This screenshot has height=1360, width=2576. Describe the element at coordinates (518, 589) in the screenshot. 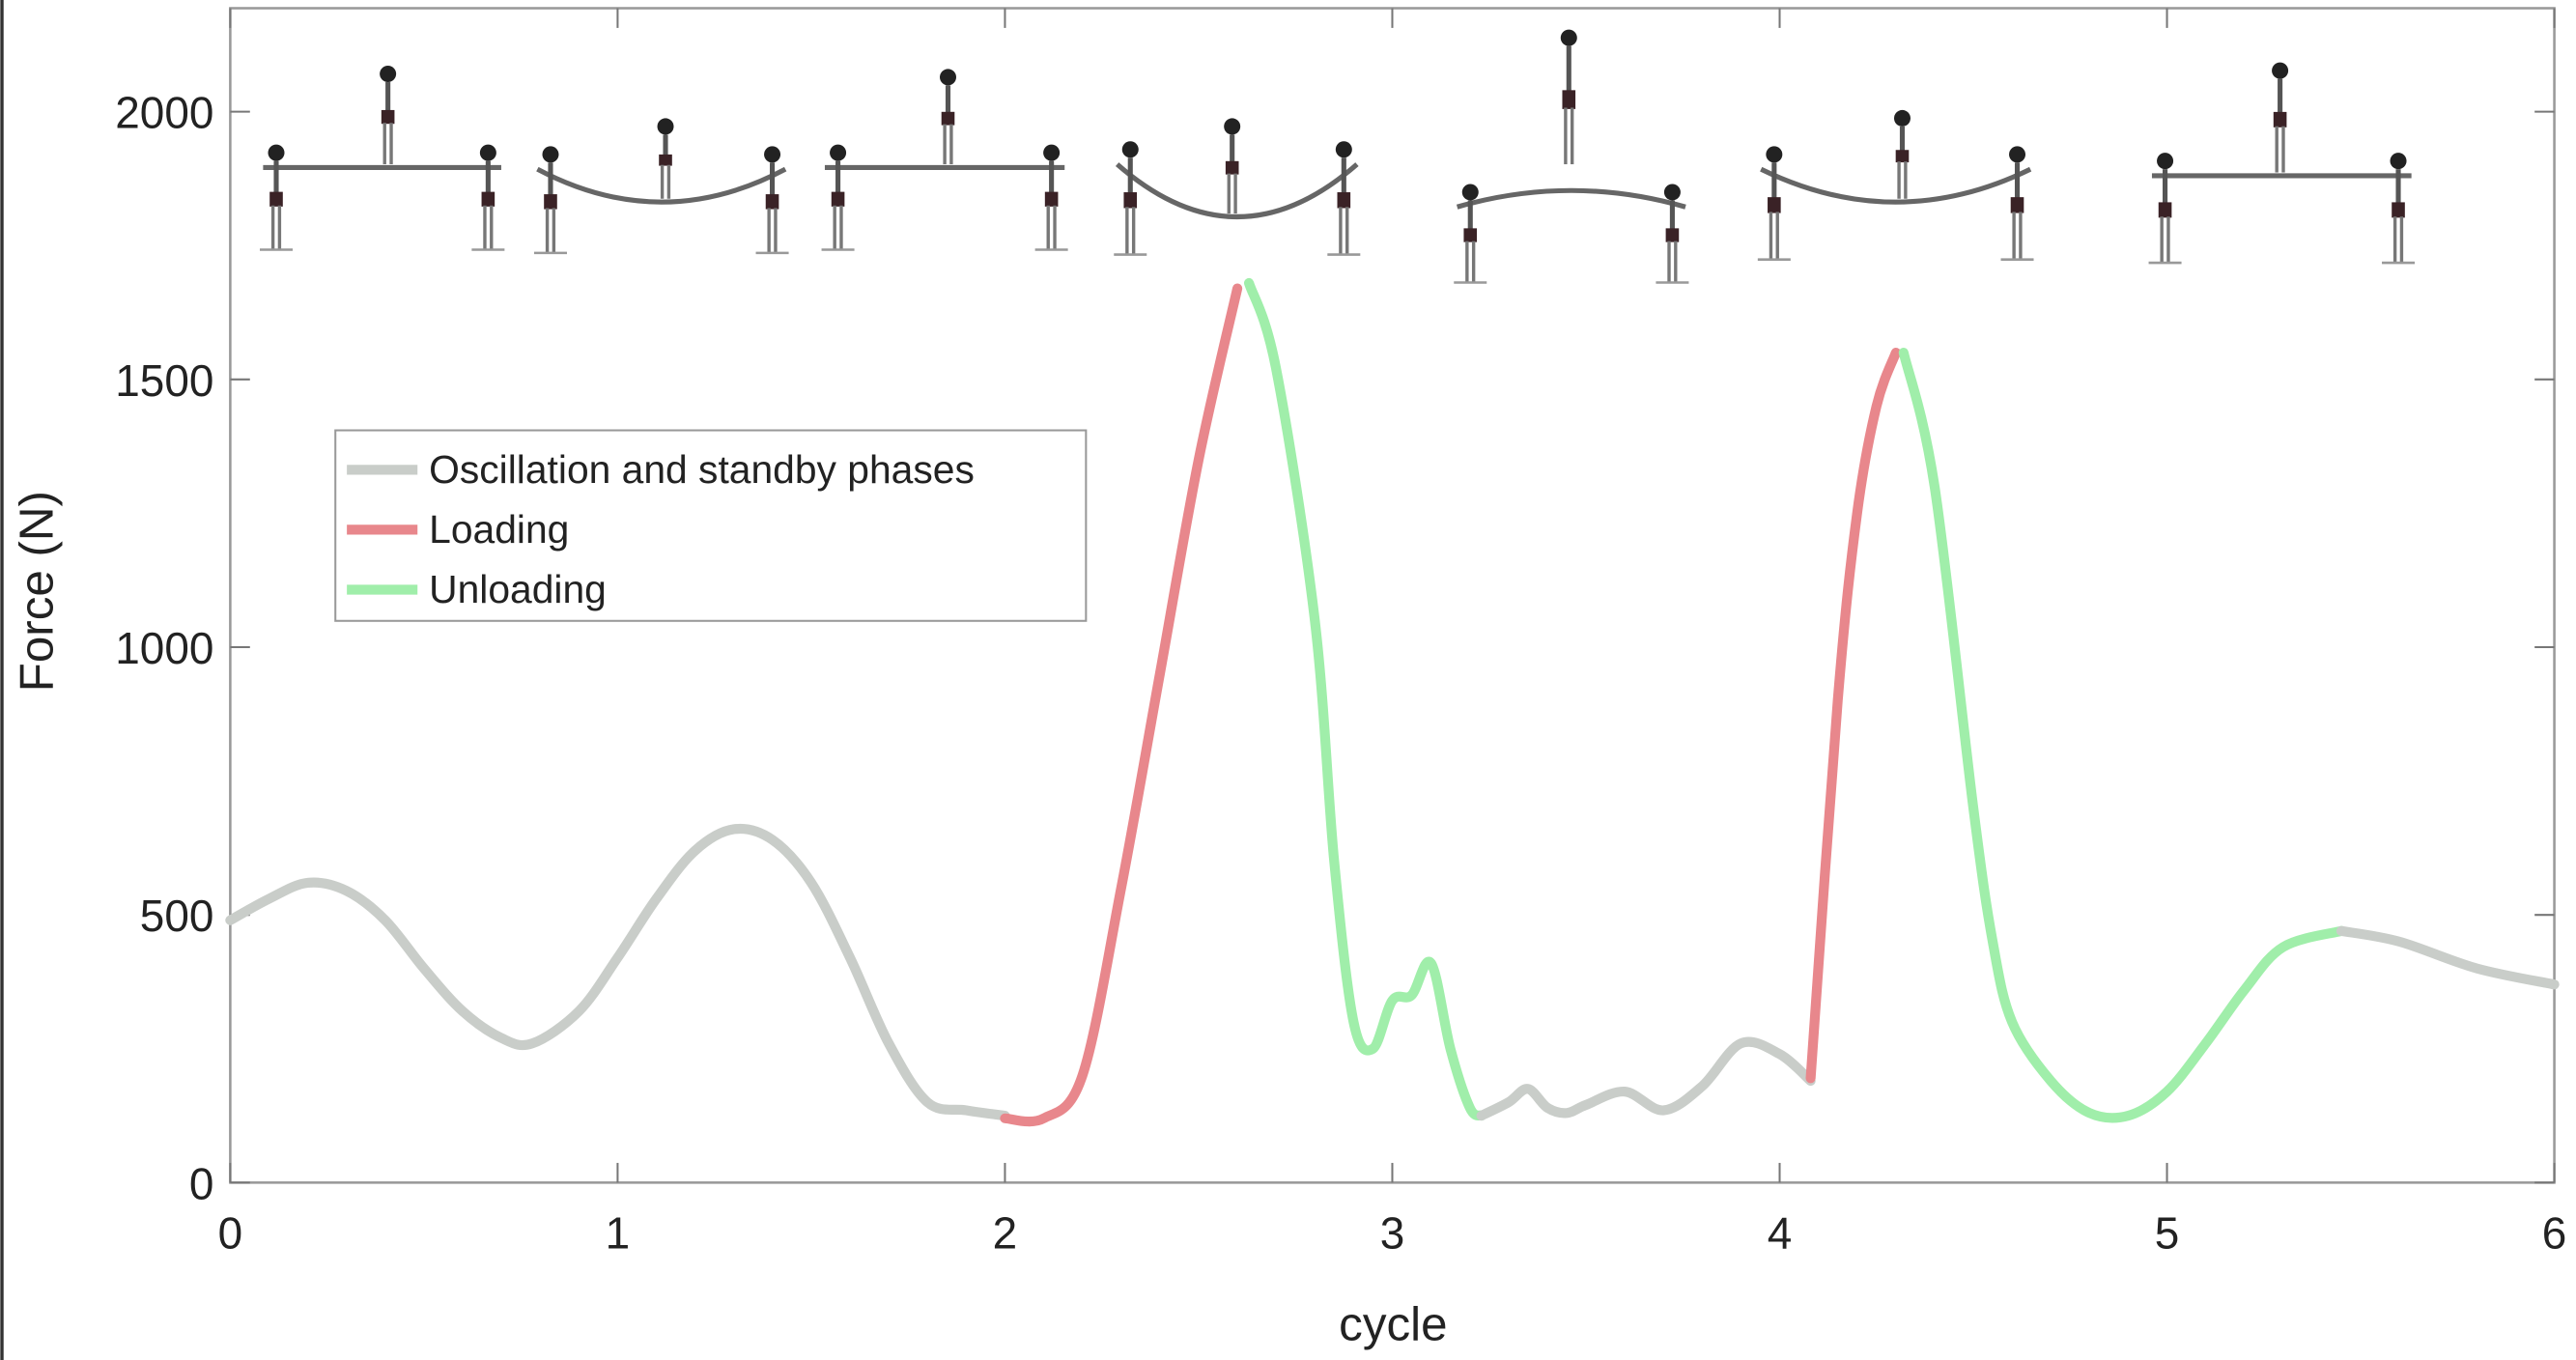

I see `legend-label: Unloading` at that location.